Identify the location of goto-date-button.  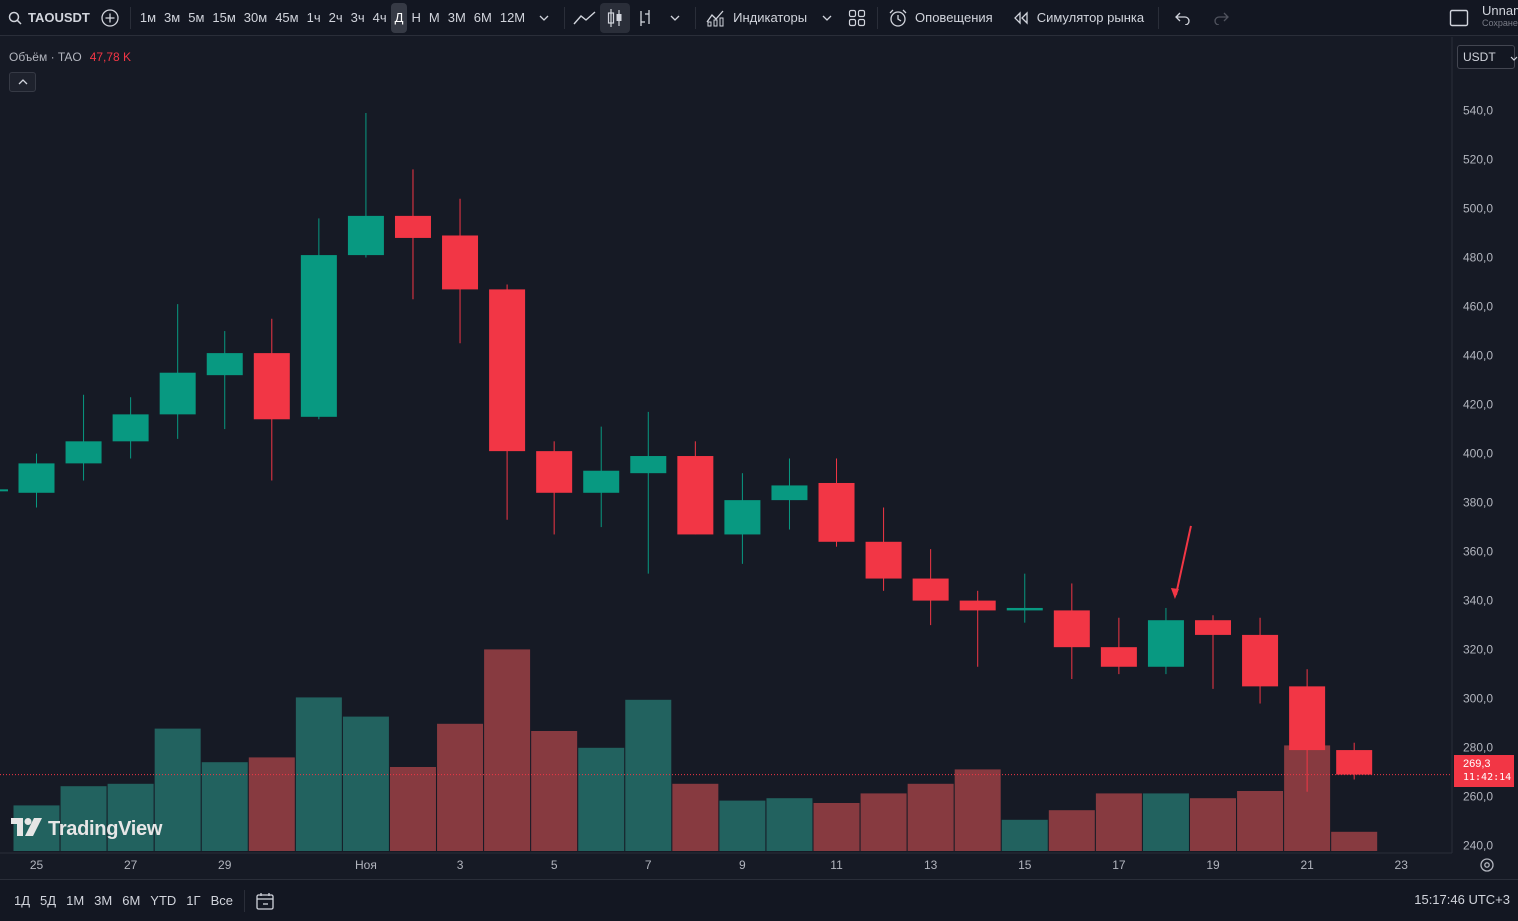
(265, 901).